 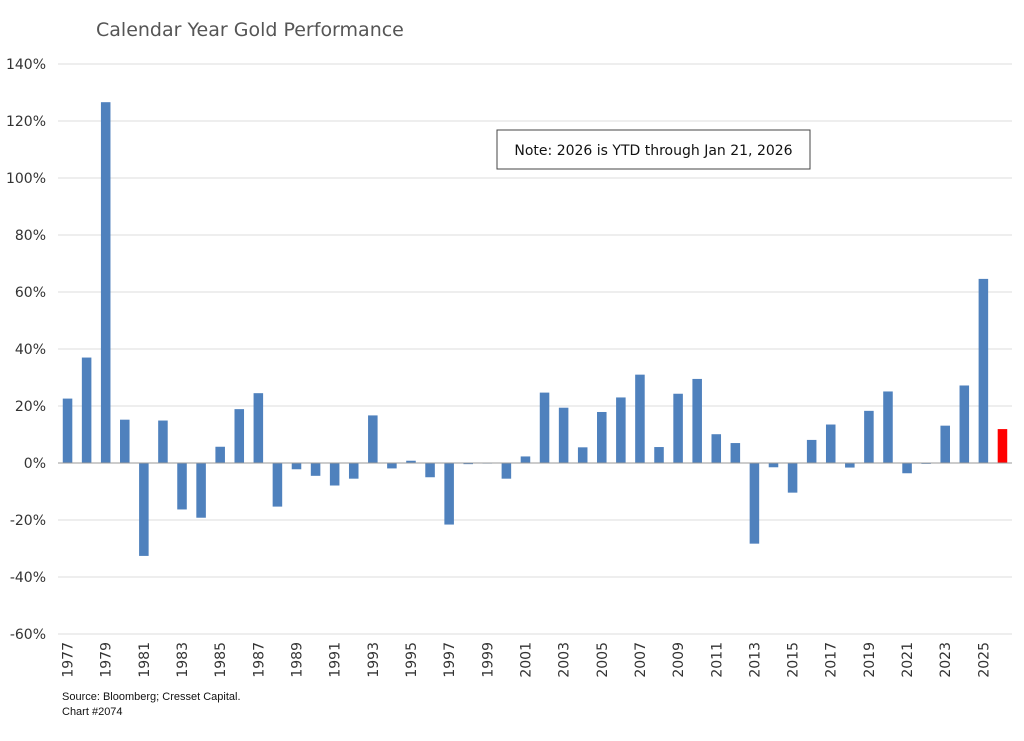 What do you see at coordinates (145, 660) in the screenshot?
I see `x-tick-label: 1981` at bounding box center [145, 660].